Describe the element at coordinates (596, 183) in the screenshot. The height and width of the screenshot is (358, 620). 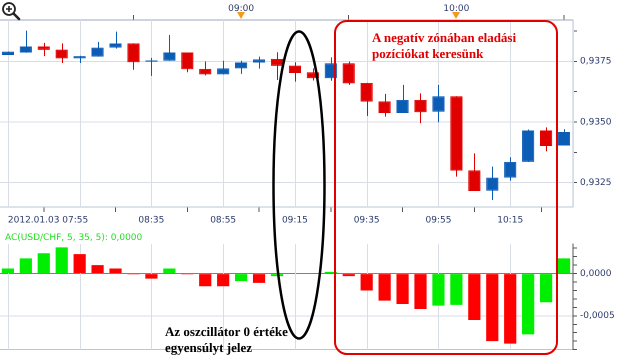
I see `y-tick-label: 0,9325` at that location.